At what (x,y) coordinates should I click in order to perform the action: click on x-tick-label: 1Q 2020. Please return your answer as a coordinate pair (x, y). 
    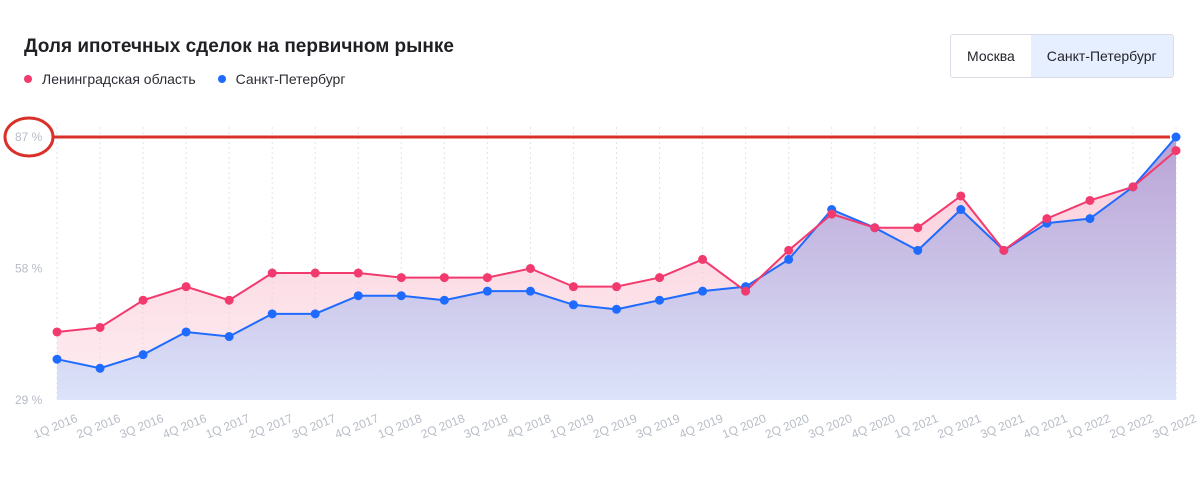
    Looking at the image, I should click on (744, 426).